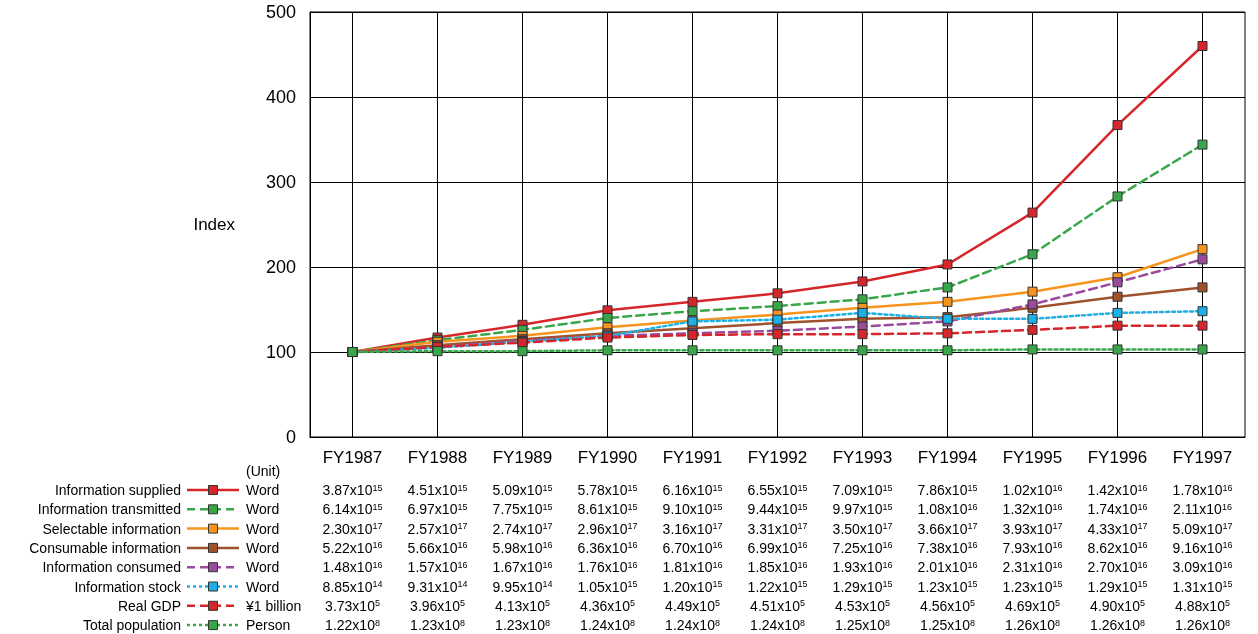 This screenshot has width=1258, height=634. Describe the element at coordinates (777, 457) in the screenshot. I see `x-tick-label: FY1992` at that location.